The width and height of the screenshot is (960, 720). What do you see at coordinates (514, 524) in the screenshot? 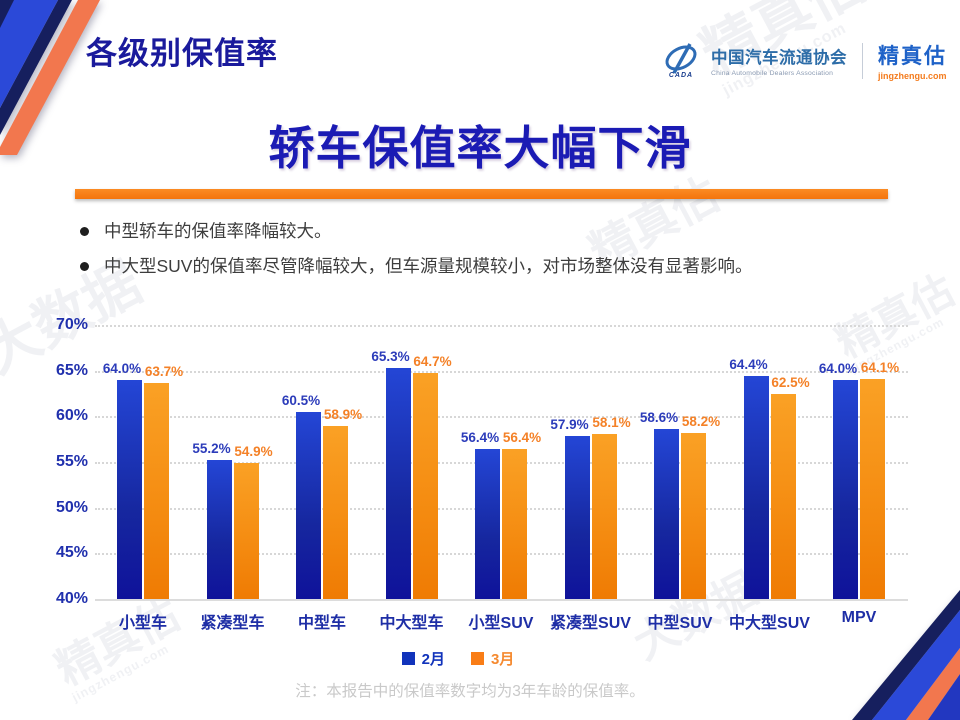
I see `bar-3月-小型SUV` at bounding box center [514, 524].